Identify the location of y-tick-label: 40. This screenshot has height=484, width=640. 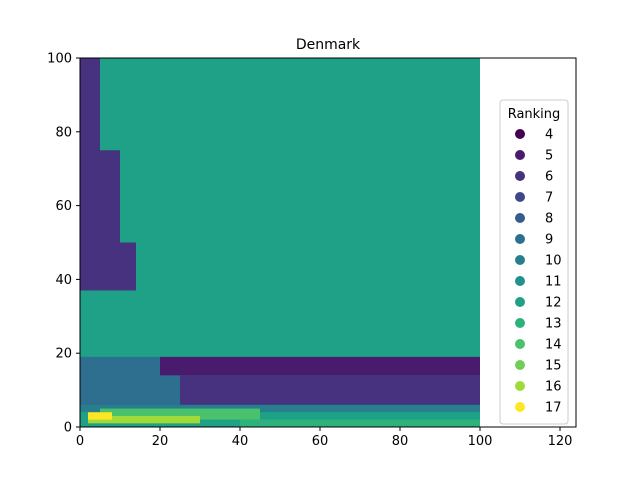
(63, 280).